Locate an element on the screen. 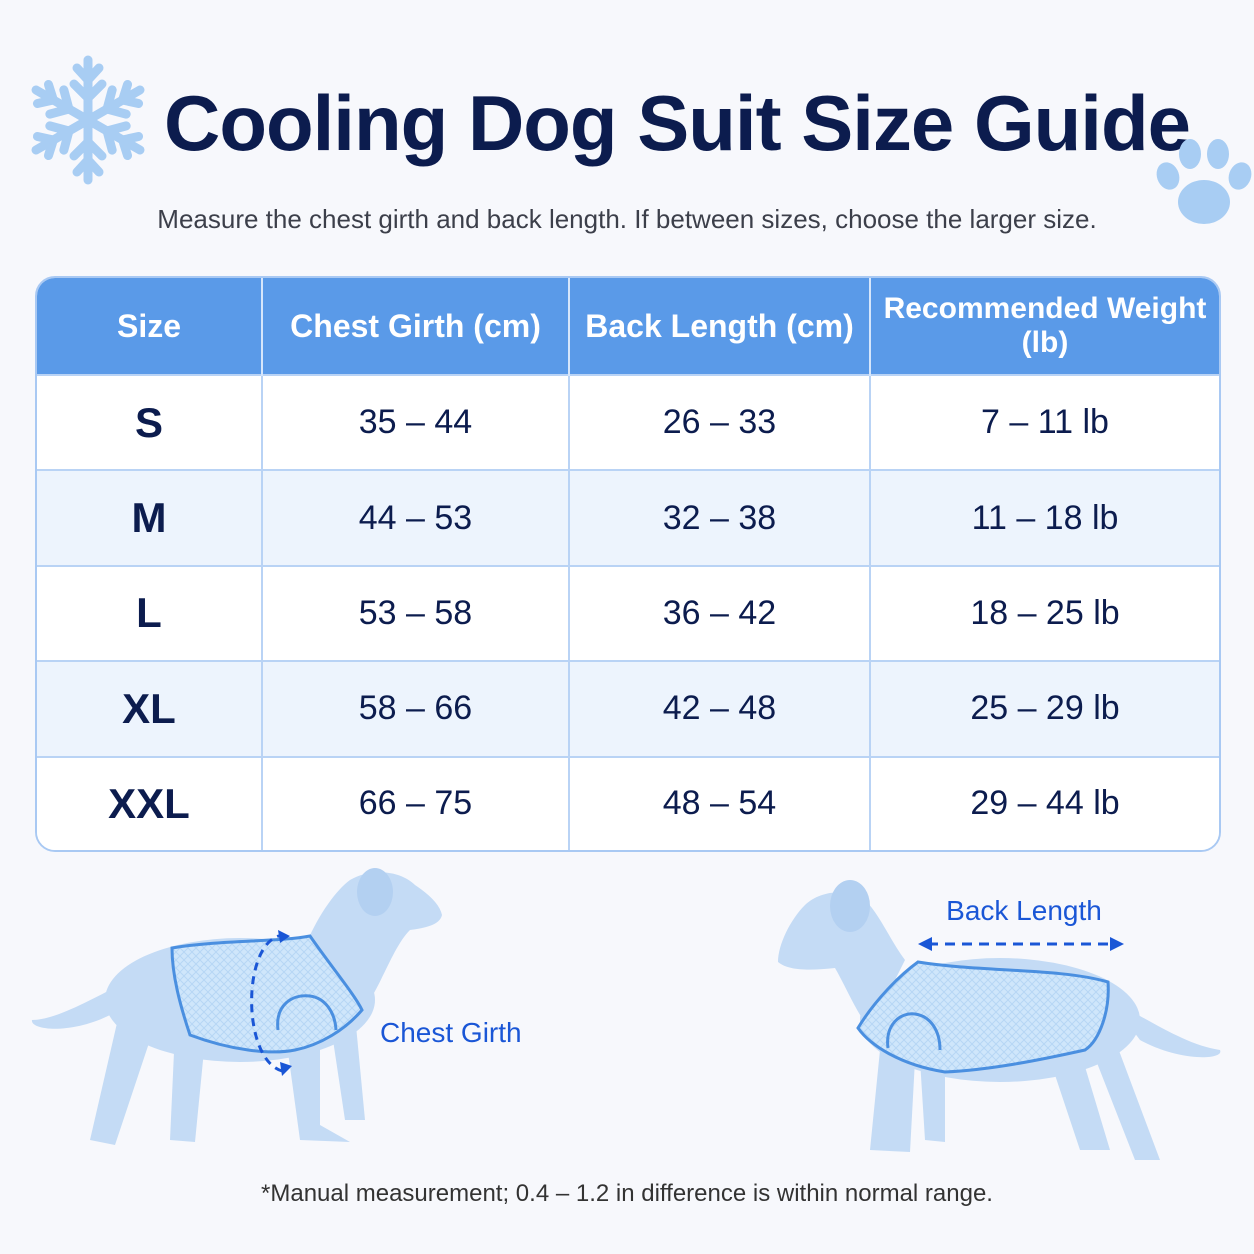  weight-cell: 18 – 25 lb is located at coordinates (1044, 613).